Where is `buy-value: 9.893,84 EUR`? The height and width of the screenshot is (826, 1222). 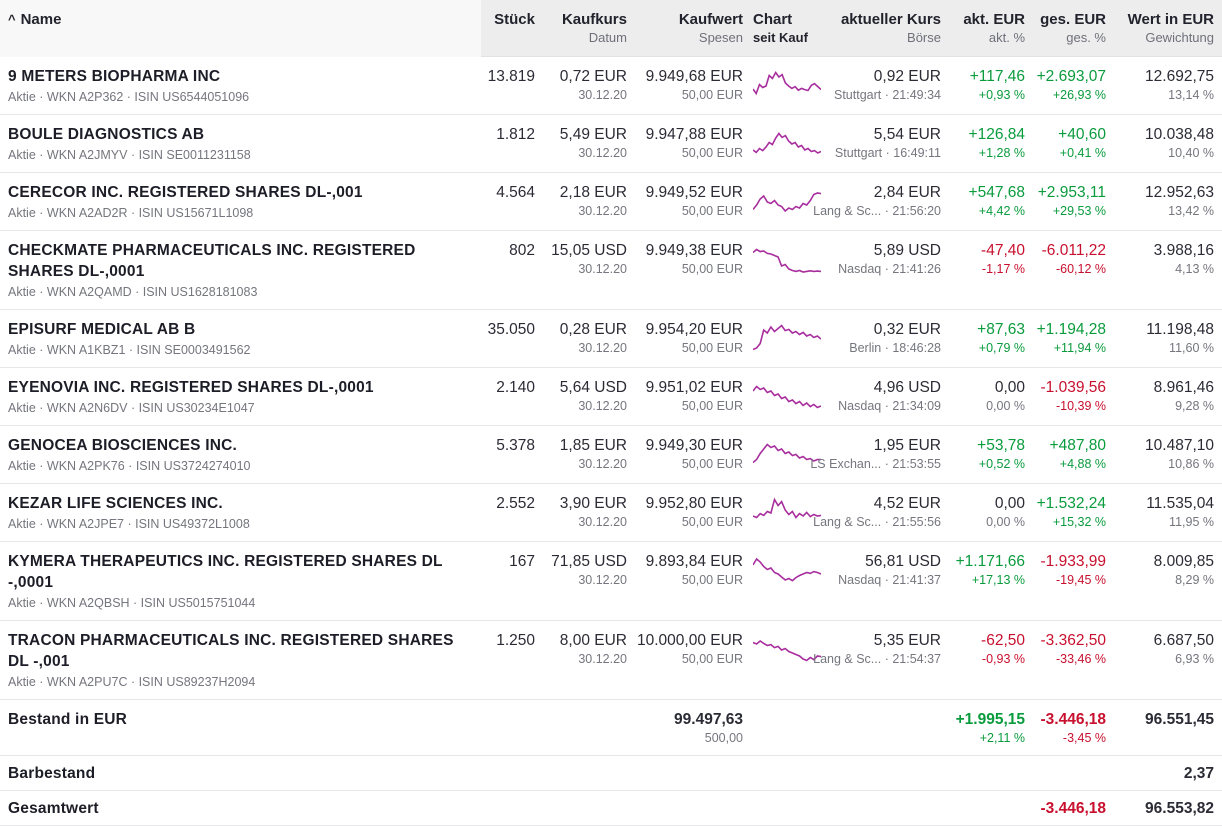
buy-value: 9.893,84 EUR is located at coordinates (694, 561).